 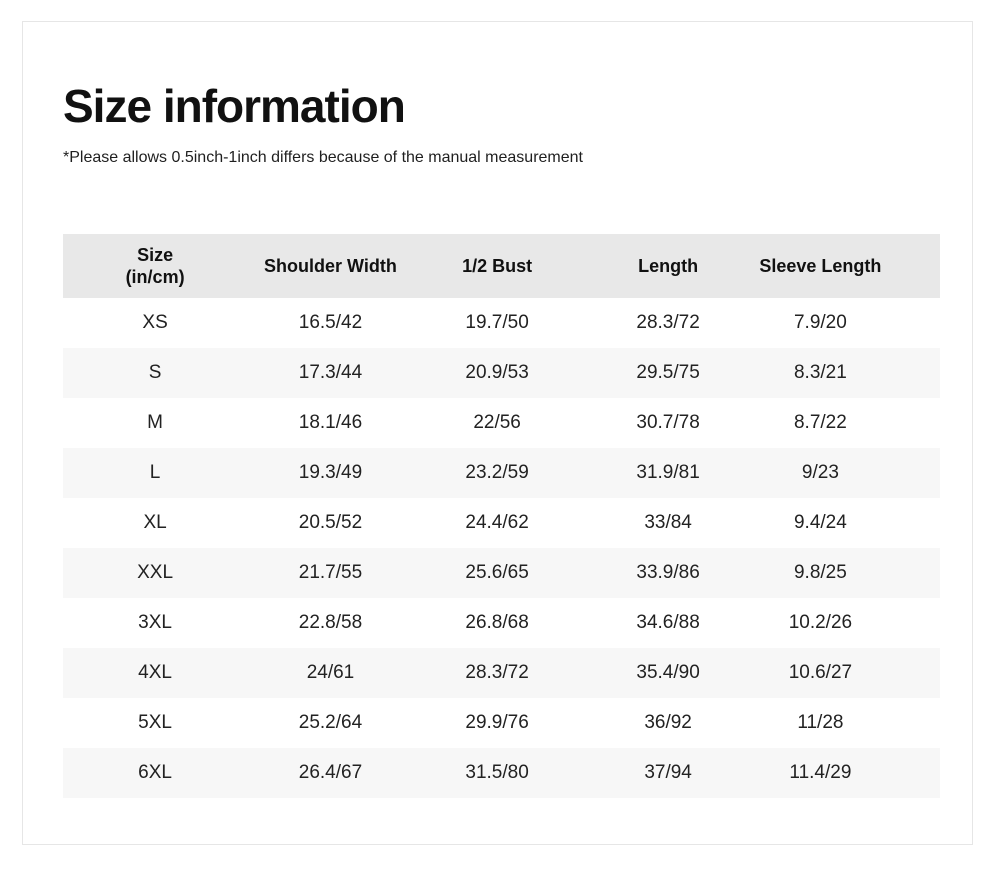 I want to click on col-header-sleeve-length: Sleeve Length, so click(x=847, y=266).